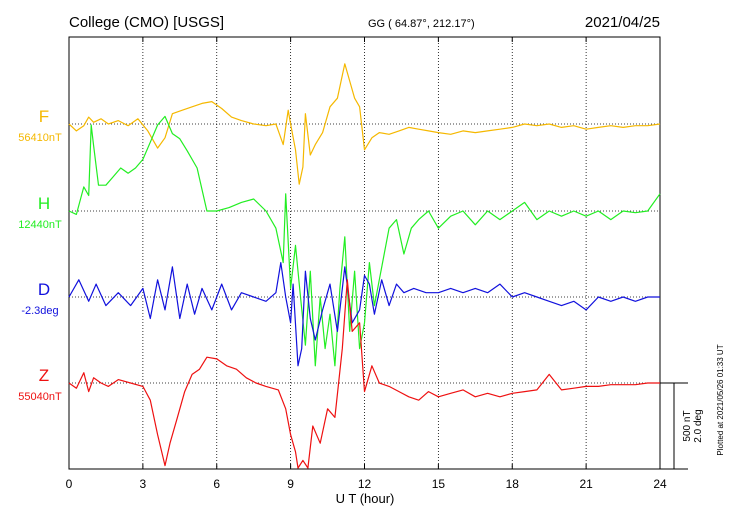 This screenshot has height=520, width=730. I want to click on x-tick-label: 18, so click(513, 484).